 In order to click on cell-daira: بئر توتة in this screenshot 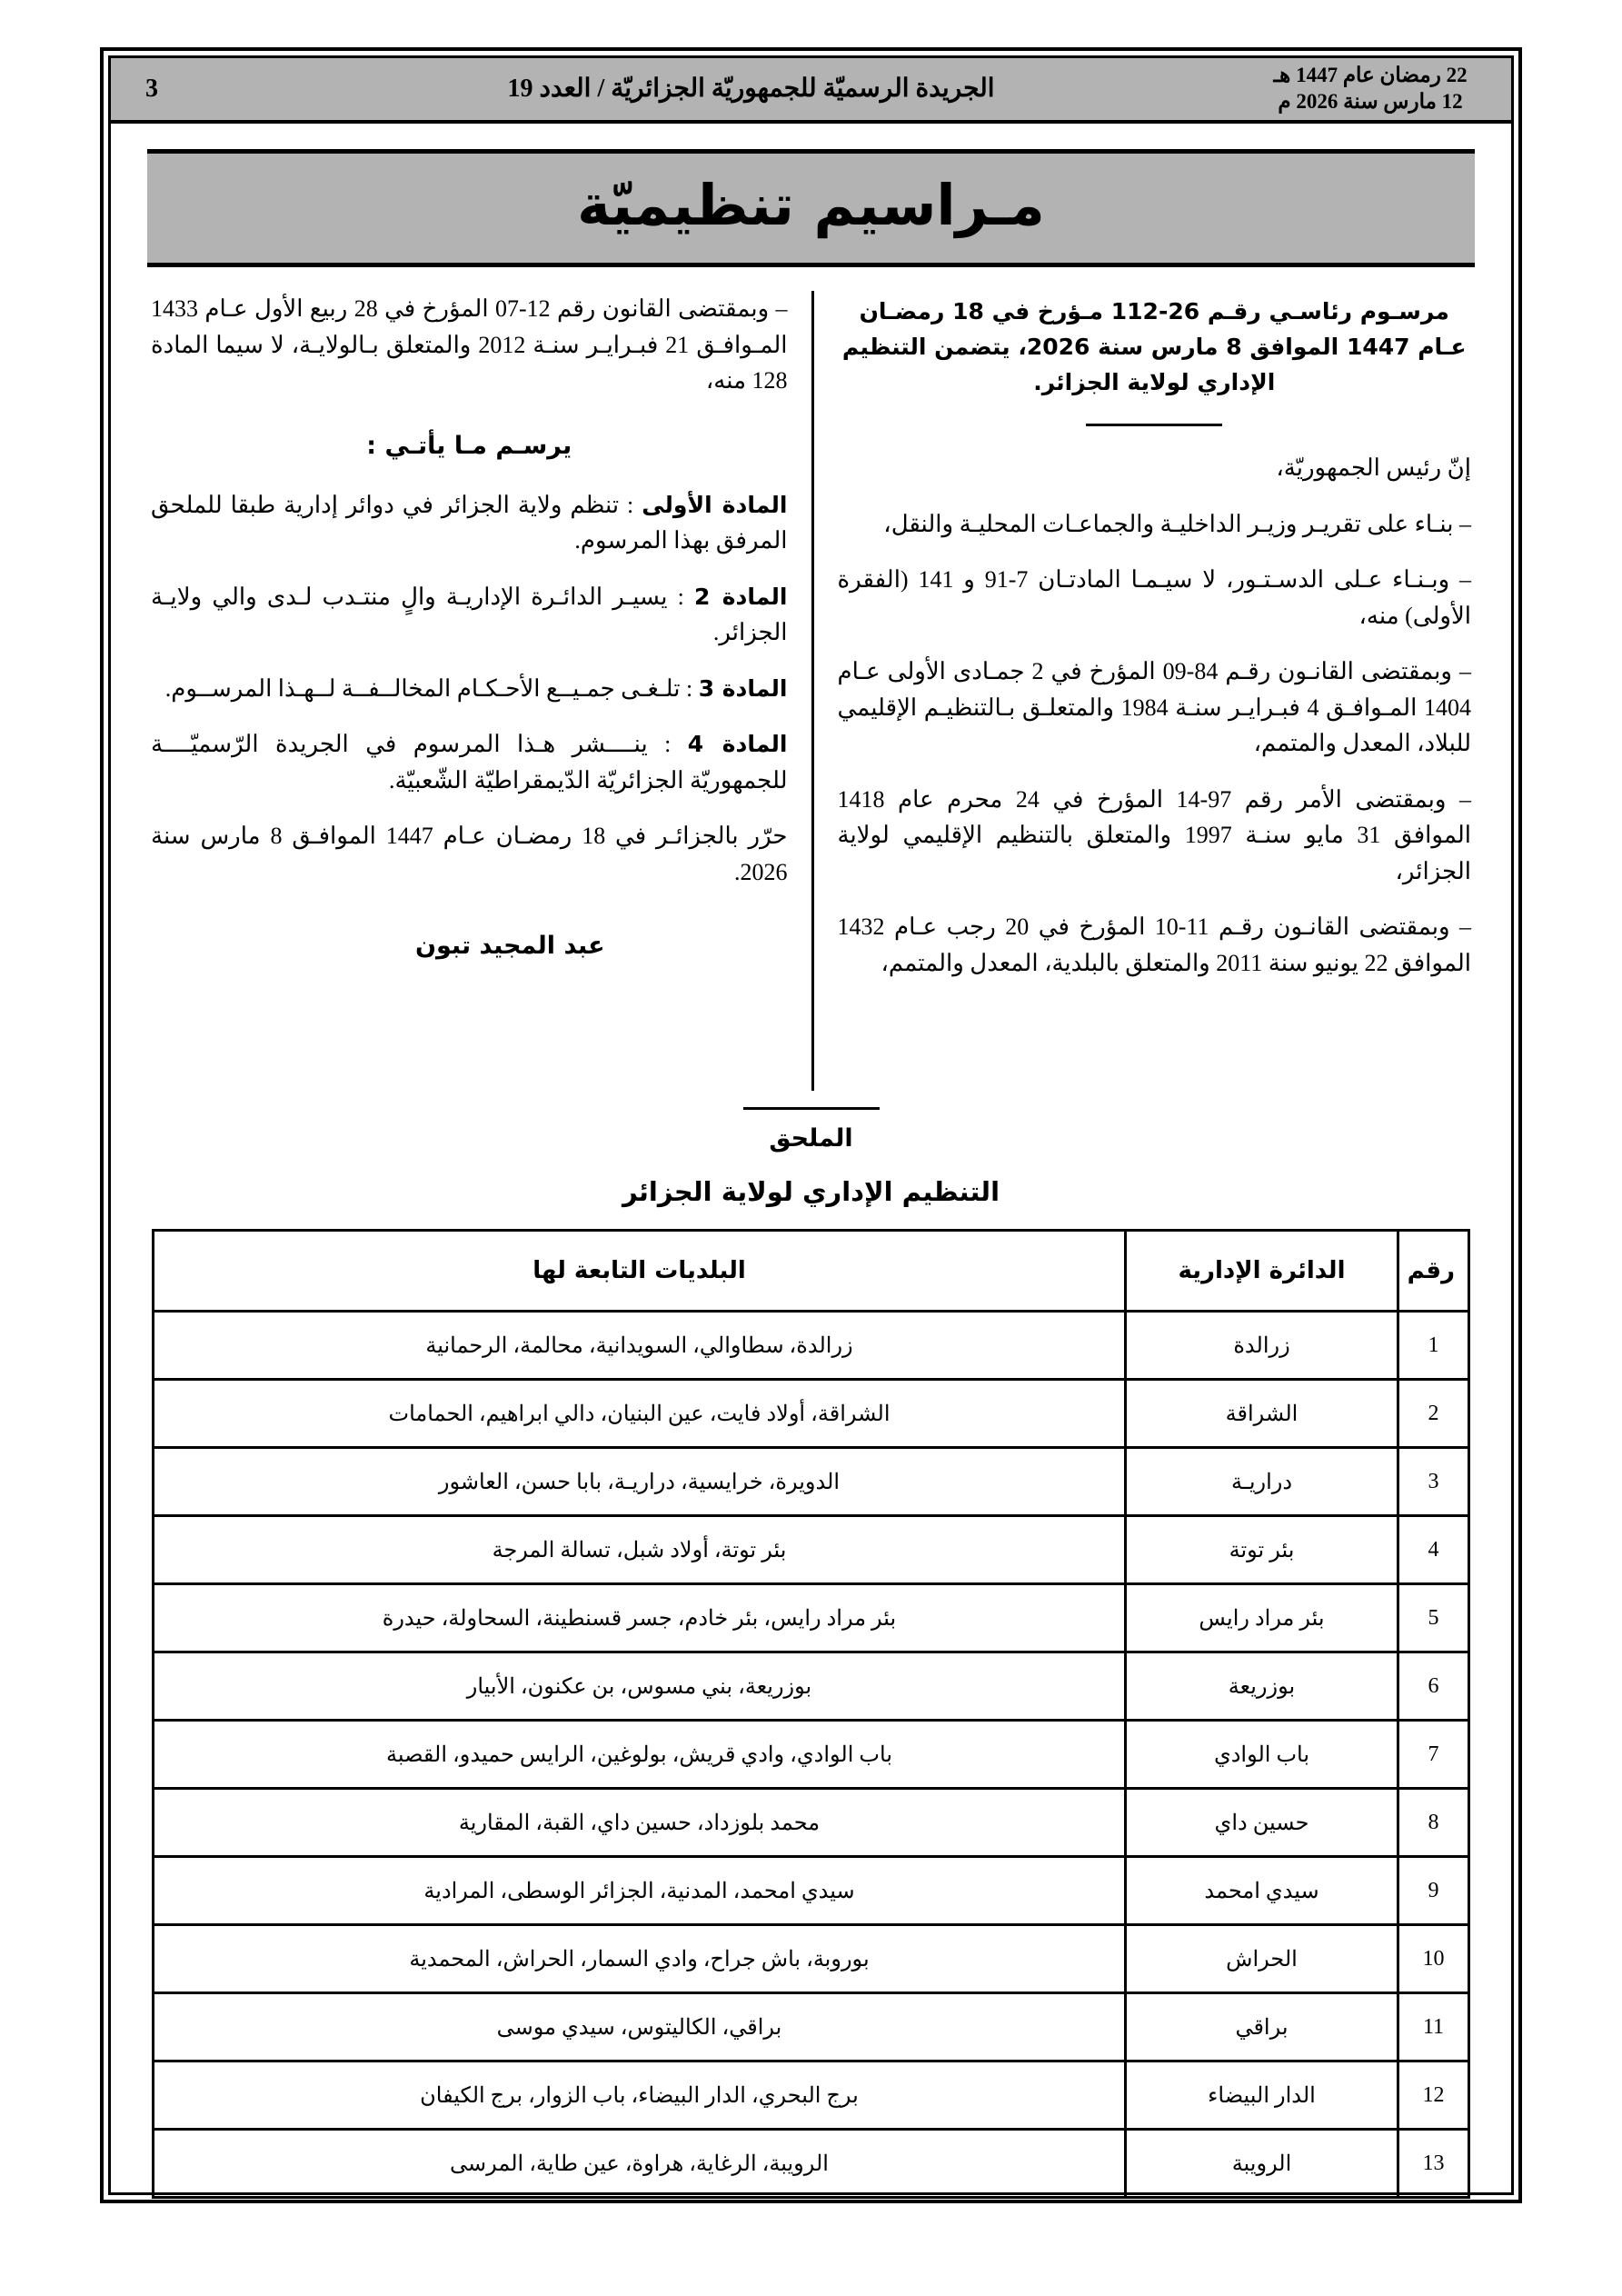, I will do `click(1261, 1549)`.